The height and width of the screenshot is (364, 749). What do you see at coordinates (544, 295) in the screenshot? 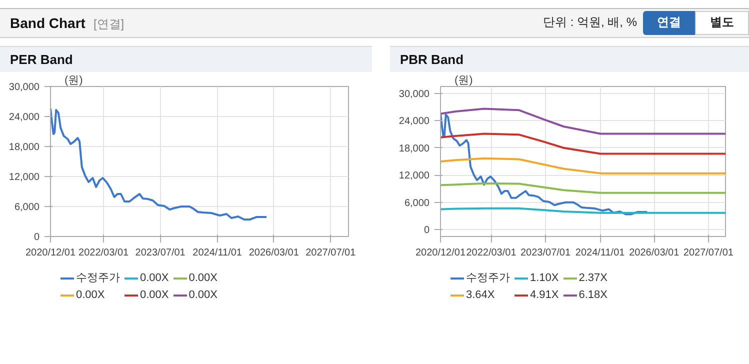
I see `legend-label: 4.91X` at bounding box center [544, 295].